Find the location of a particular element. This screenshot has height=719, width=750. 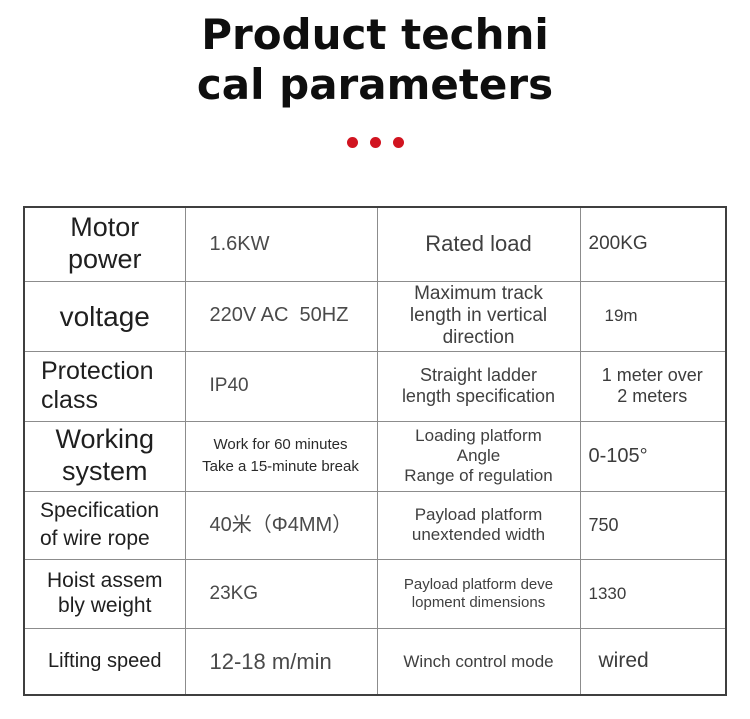

param-value-cell: 40米（Φ4MM） is located at coordinates (281, 525).